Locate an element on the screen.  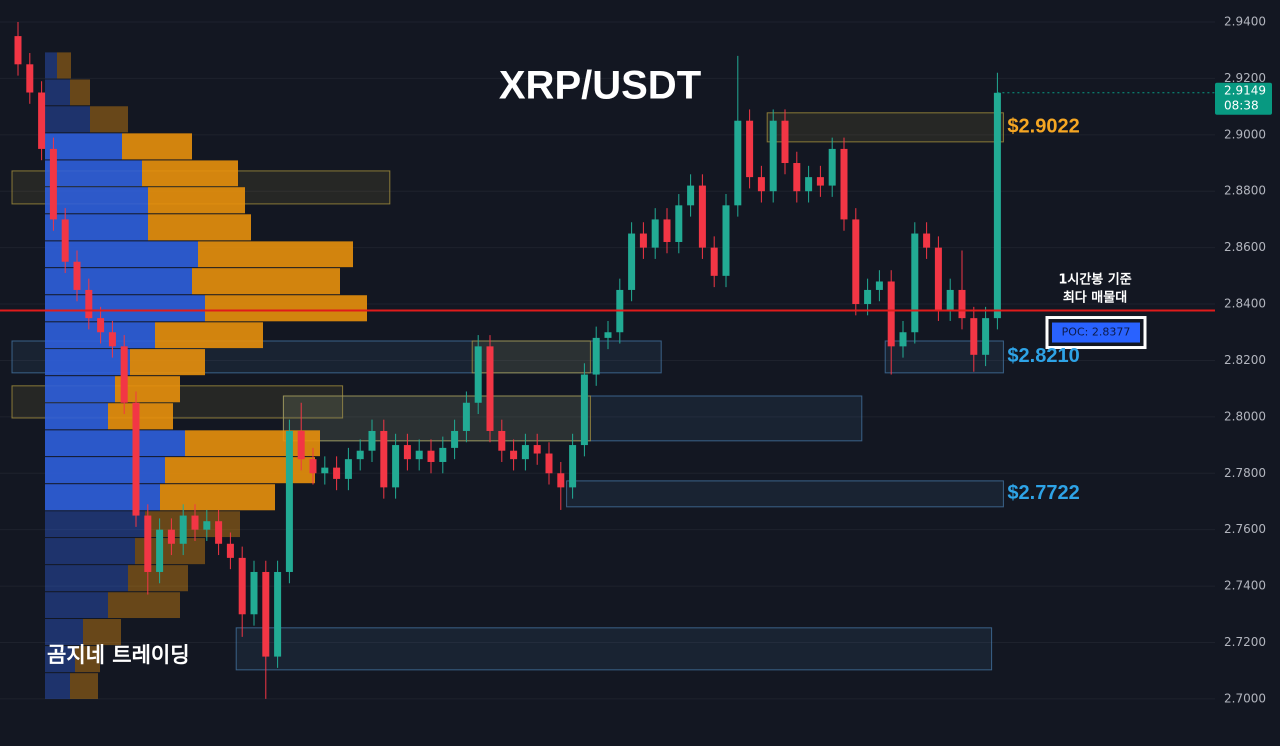
y-tick-label: 2.8400 is located at coordinates (1245, 304).